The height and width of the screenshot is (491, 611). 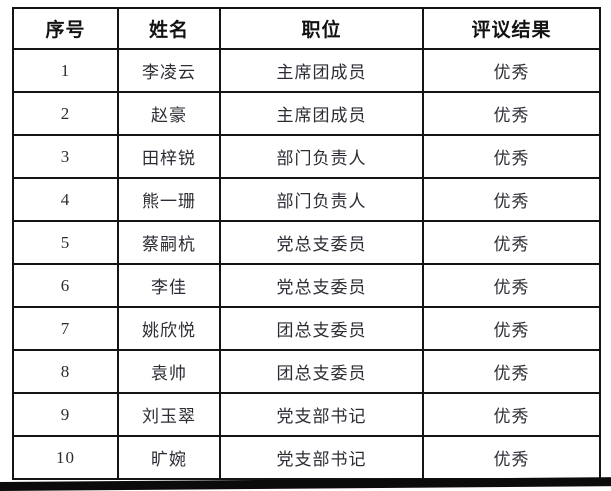 I want to click on table-row: 9 刘玉翠 党支部书记 优秀, so click(x=306, y=414).